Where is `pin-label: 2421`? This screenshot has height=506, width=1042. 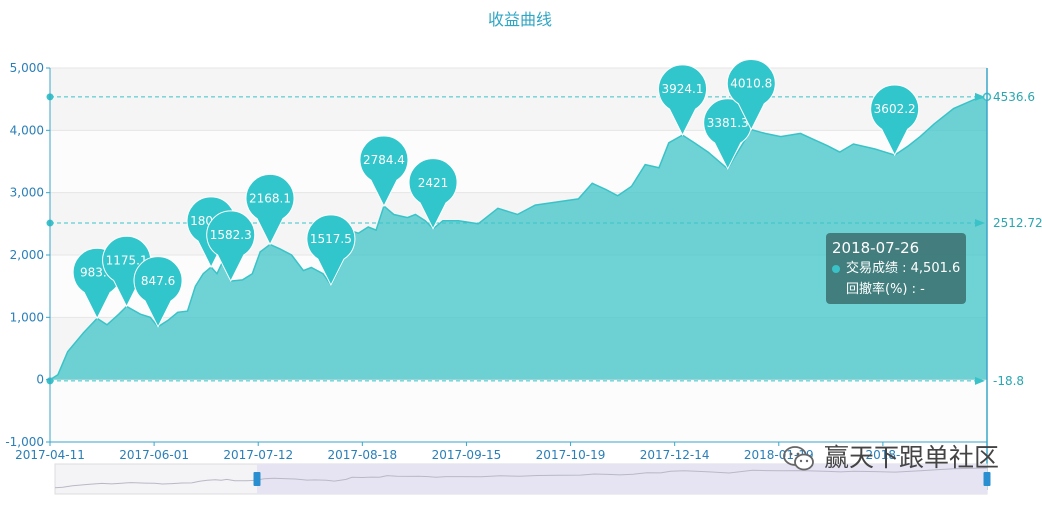 pin-label: 2421 is located at coordinates (433, 183).